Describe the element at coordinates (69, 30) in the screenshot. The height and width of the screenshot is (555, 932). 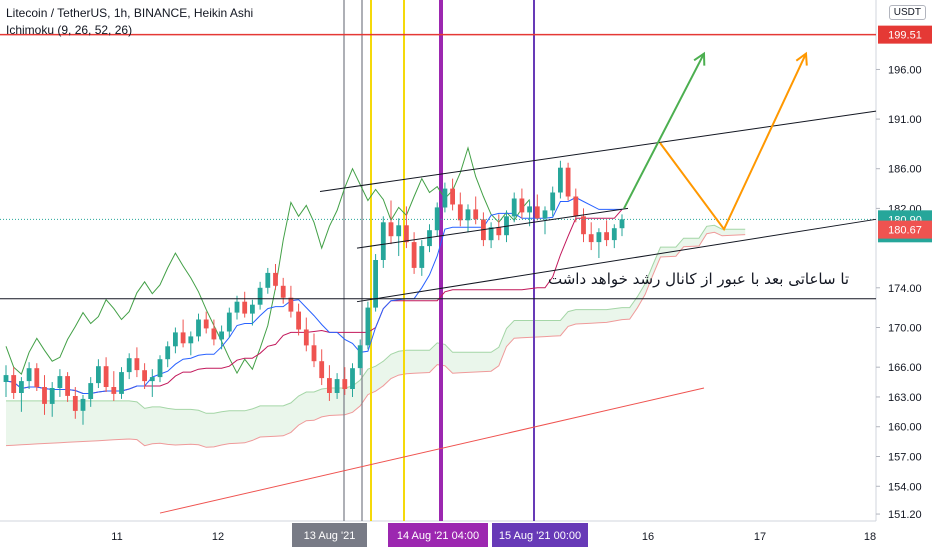
I see `indicator-label: Ichimoku (9, 26, 52, 26)` at that location.